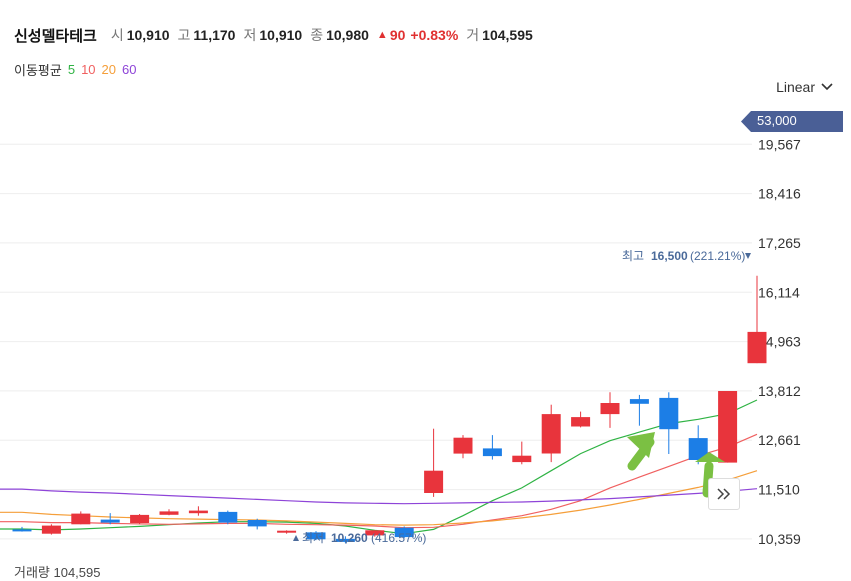 The height and width of the screenshot is (581, 851). I want to click on ma-20-label: 20, so click(109, 69).